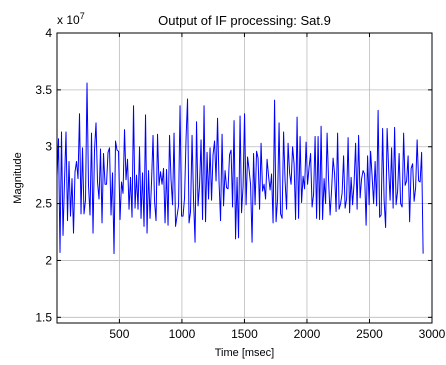 The height and width of the screenshot is (365, 446). What do you see at coordinates (182, 334) in the screenshot?
I see `x-tick-label: 1000` at bounding box center [182, 334].